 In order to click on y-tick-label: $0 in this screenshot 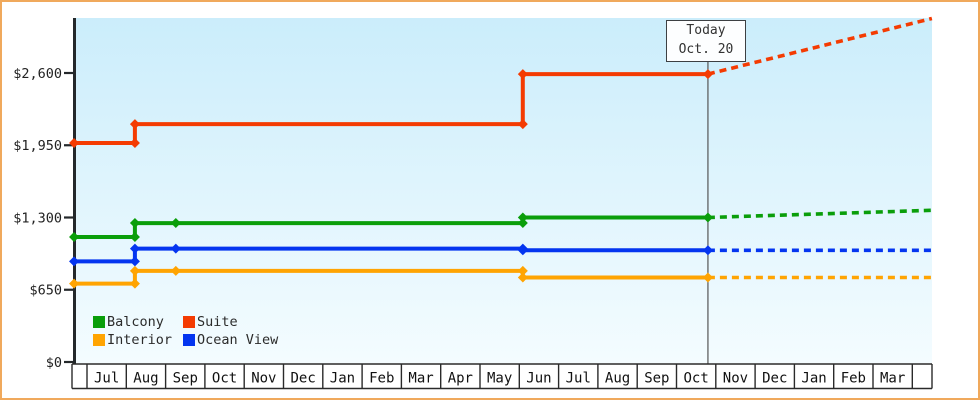, I will do `click(54, 363)`.